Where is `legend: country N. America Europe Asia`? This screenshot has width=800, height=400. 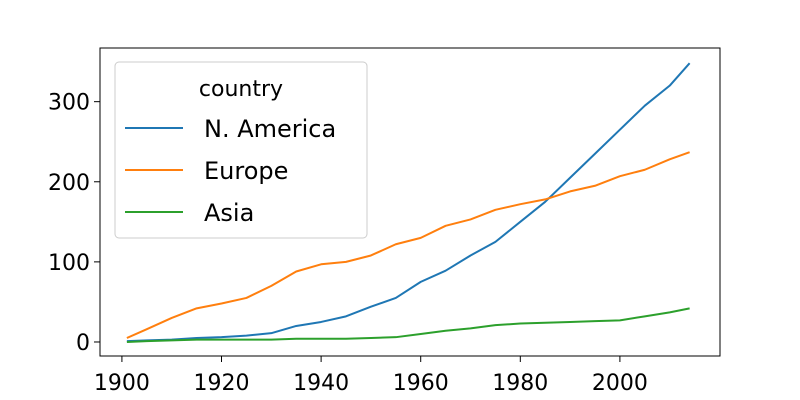
legend: country N. America Europe Asia is located at coordinates (241, 150).